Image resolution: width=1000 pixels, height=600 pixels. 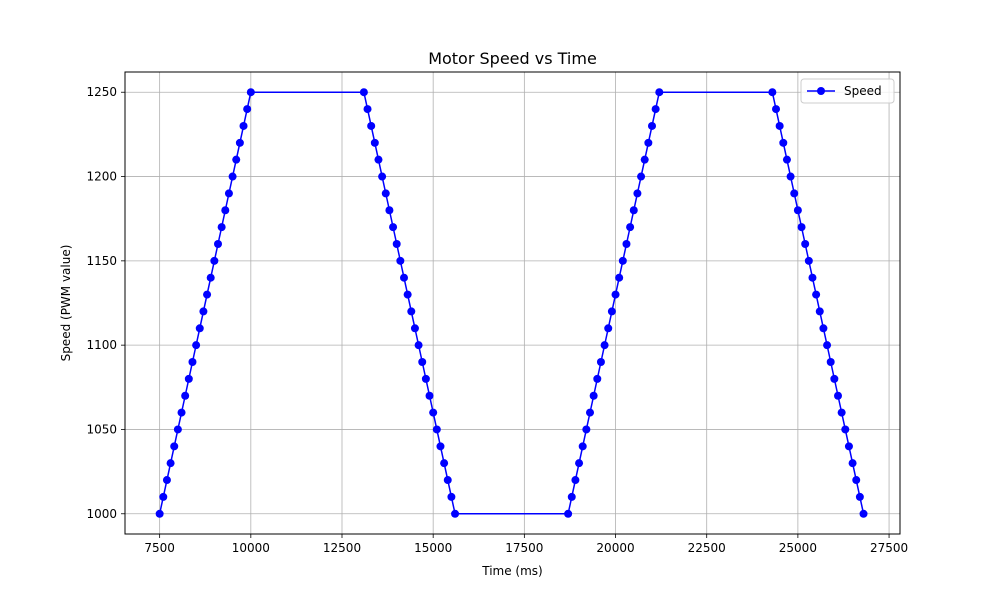 I want to click on x-tick-label: 15000, so click(x=433, y=548).